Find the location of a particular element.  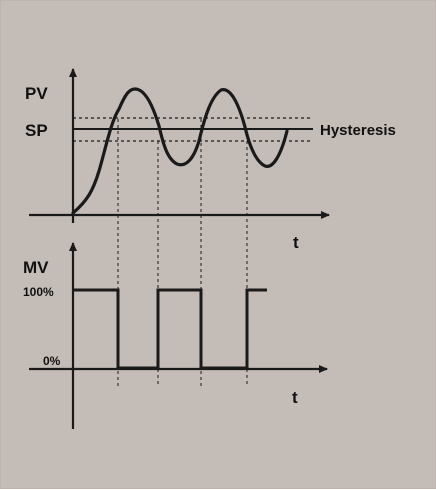

mv-100-label: 100% is located at coordinates (38, 292).